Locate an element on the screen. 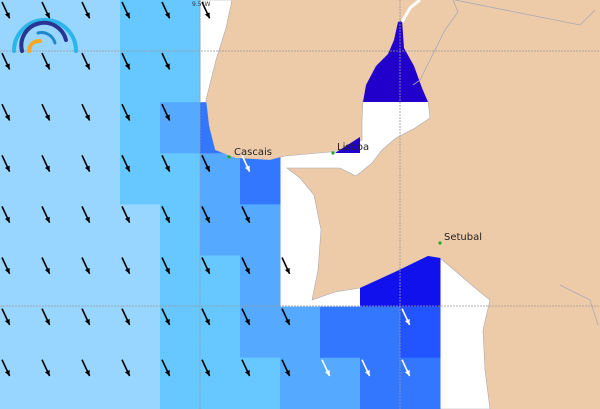 Image resolution: width=600 pixels, height=409 pixels. graticule-label: 9.5°W is located at coordinates (201, 4).